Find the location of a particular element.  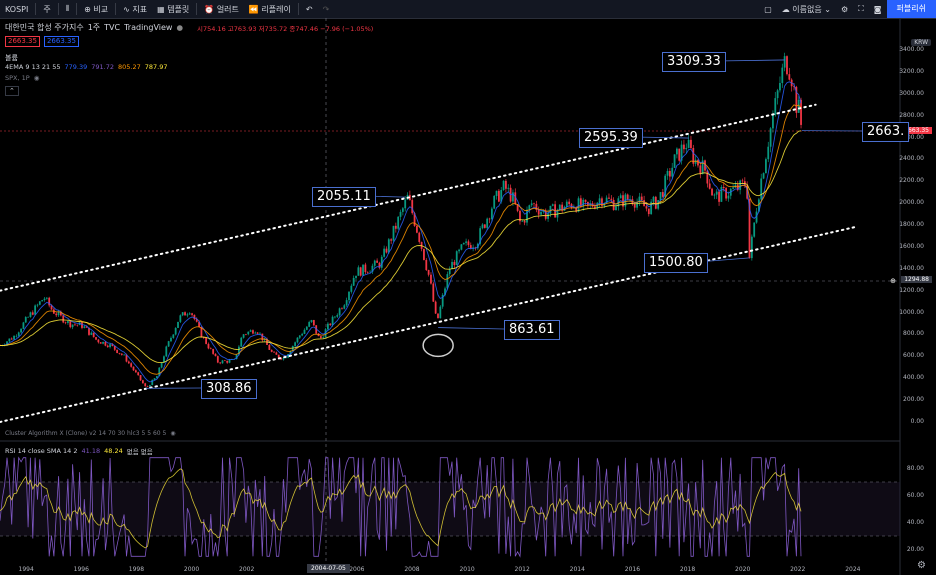

alert-button: ⏰ 얼러트 is located at coordinates (221, 9).